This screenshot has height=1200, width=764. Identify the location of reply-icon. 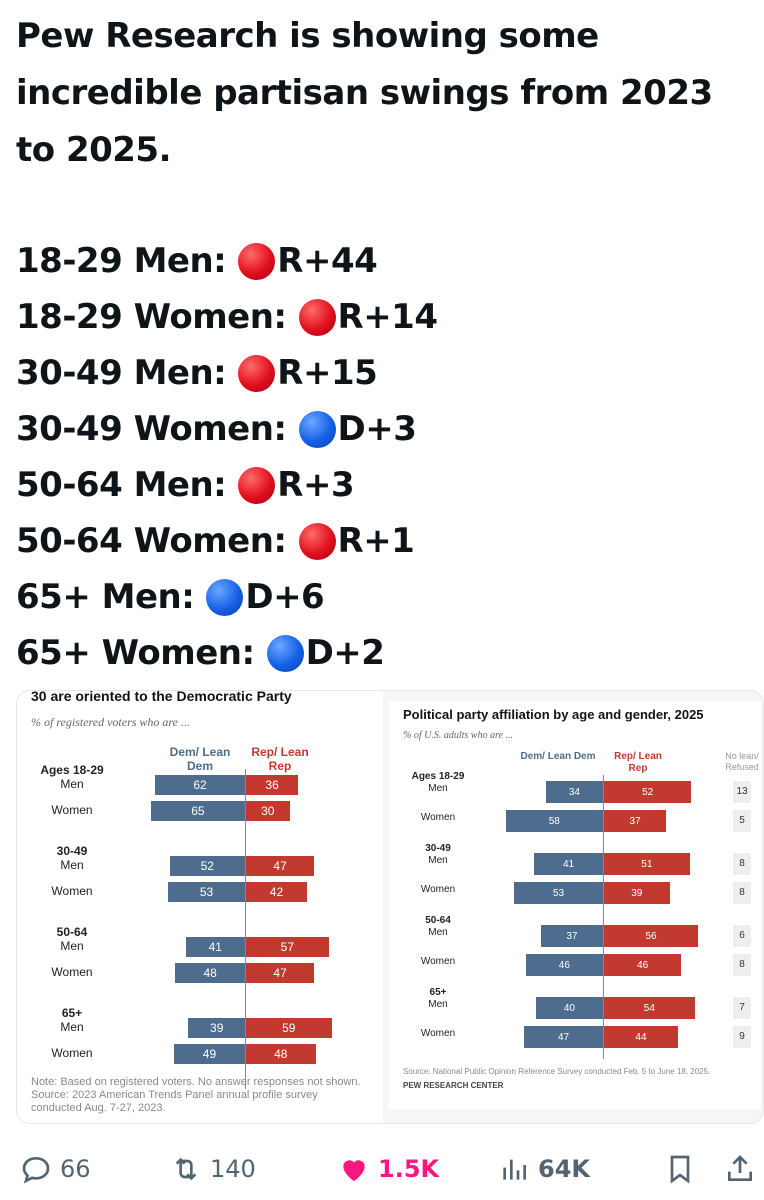
(36, 1170).